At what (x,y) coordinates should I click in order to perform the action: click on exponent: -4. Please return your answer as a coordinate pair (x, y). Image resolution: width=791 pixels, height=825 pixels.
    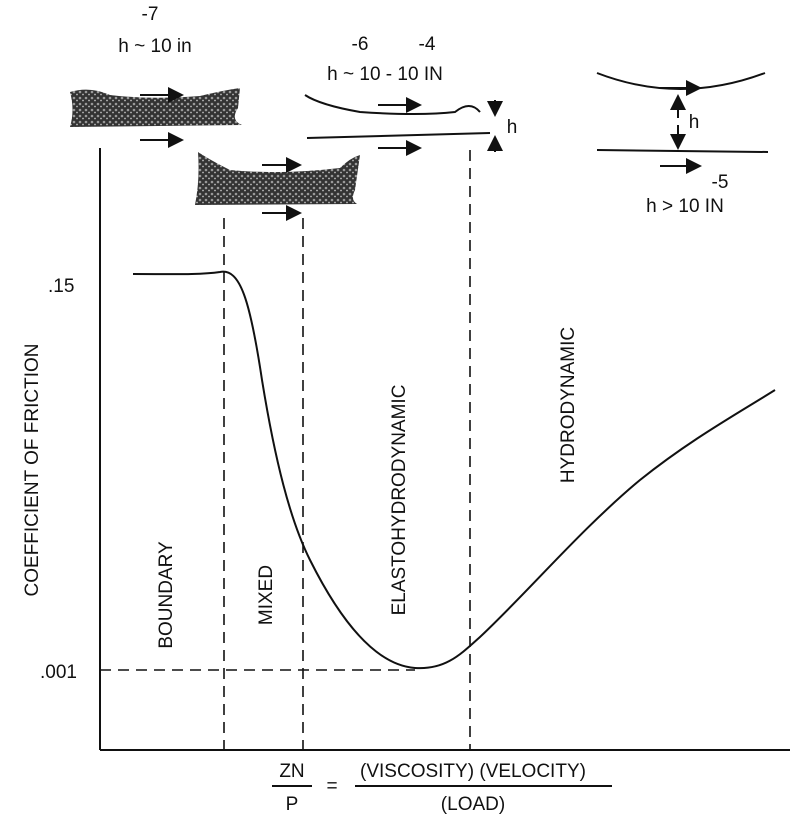
    Looking at the image, I should click on (427, 44).